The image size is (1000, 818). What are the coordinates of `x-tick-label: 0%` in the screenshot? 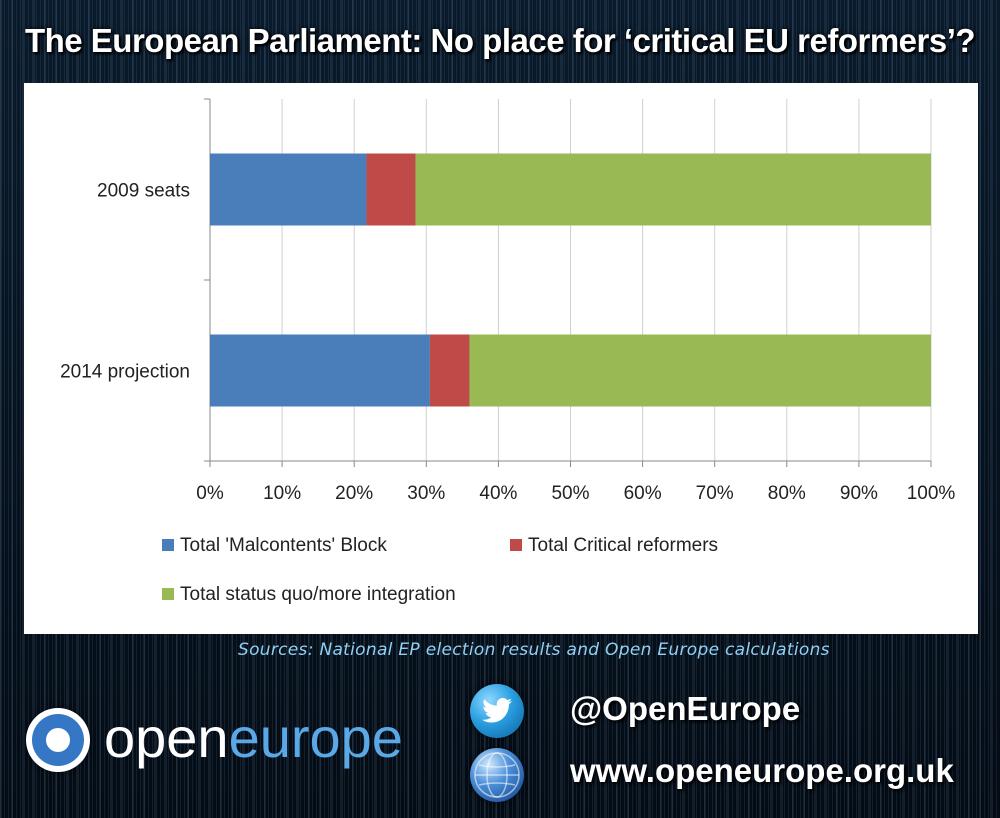 It's located at (210, 493).